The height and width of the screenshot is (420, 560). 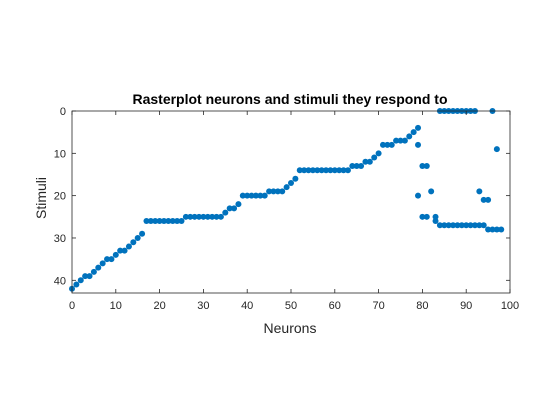 I want to click on y-tick-label: 40, so click(x=60, y=281).